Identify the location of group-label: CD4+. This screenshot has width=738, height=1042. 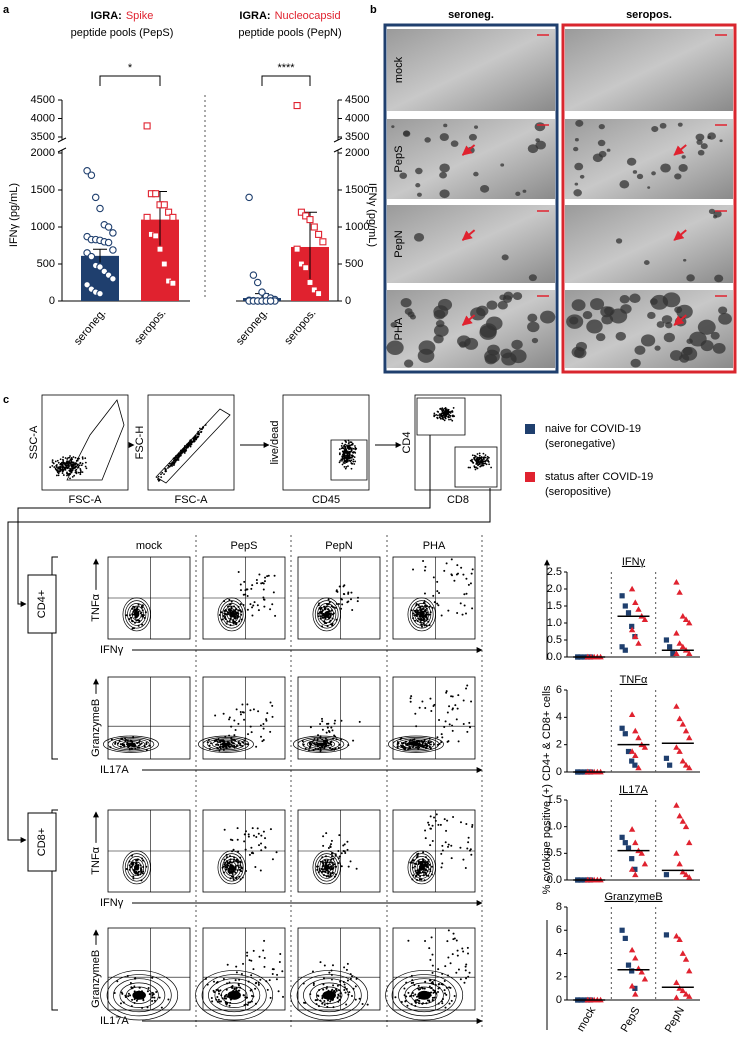
(42, 604).